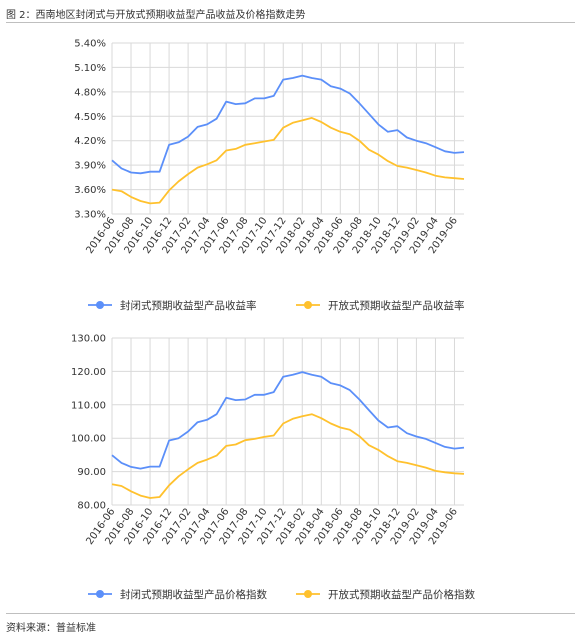 This screenshot has height=639, width=581. Describe the element at coordinates (91, 472) in the screenshot. I see `y-tick-label: 90.00` at that location.